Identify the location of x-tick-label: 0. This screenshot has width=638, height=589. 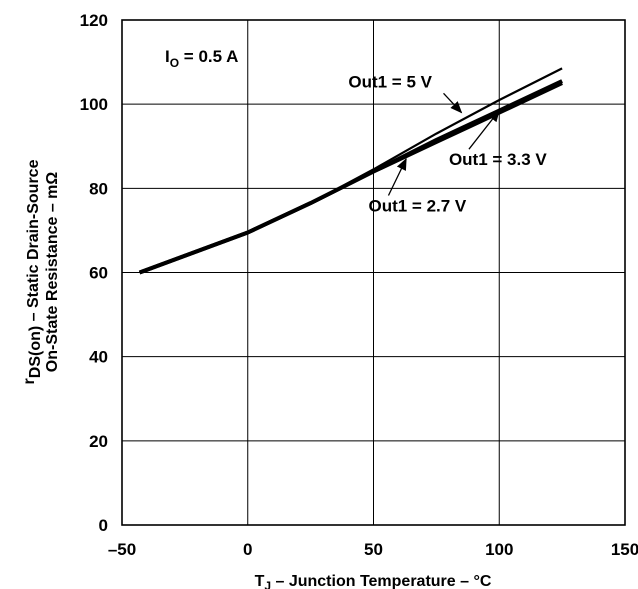
(247, 549).